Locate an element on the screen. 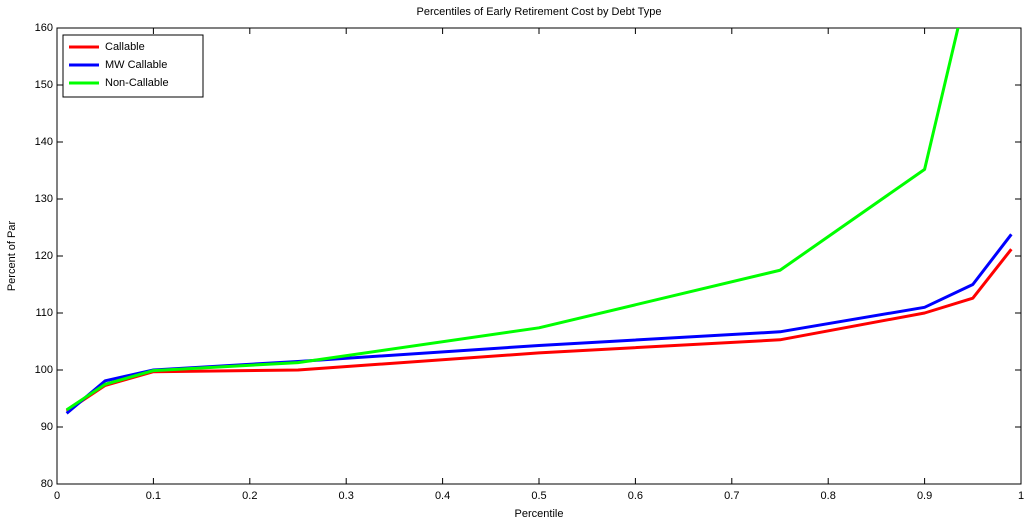 Image resolution: width=1026 pixels, height=526 pixels. y-tick-label: 140 is located at coordinates (44, 142).